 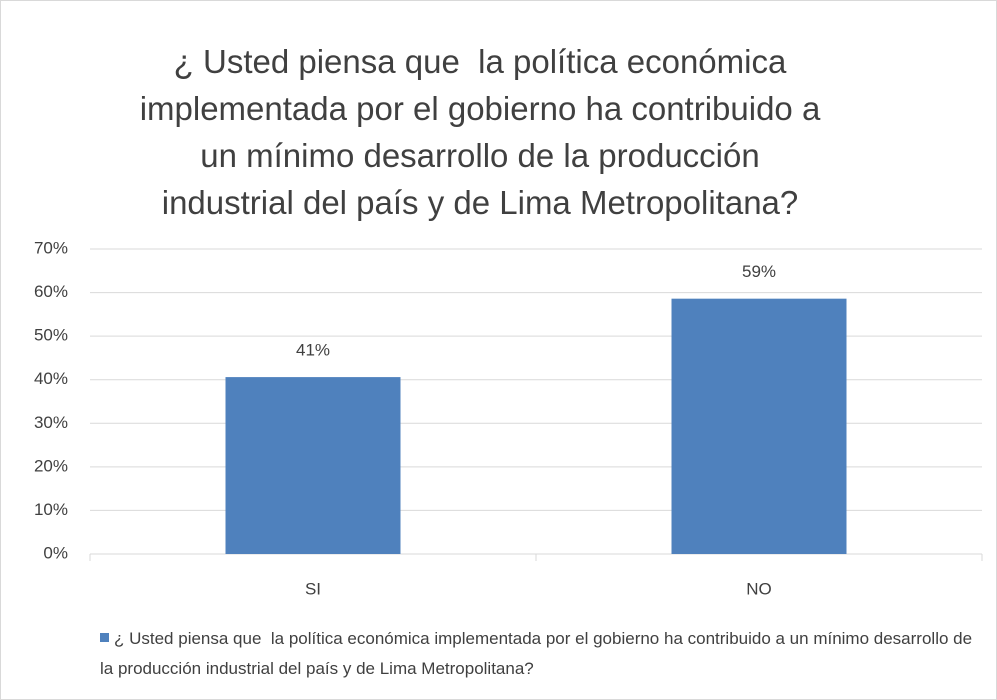 I want to click on y-tick-label: 10%, so click(x=51, y=509).